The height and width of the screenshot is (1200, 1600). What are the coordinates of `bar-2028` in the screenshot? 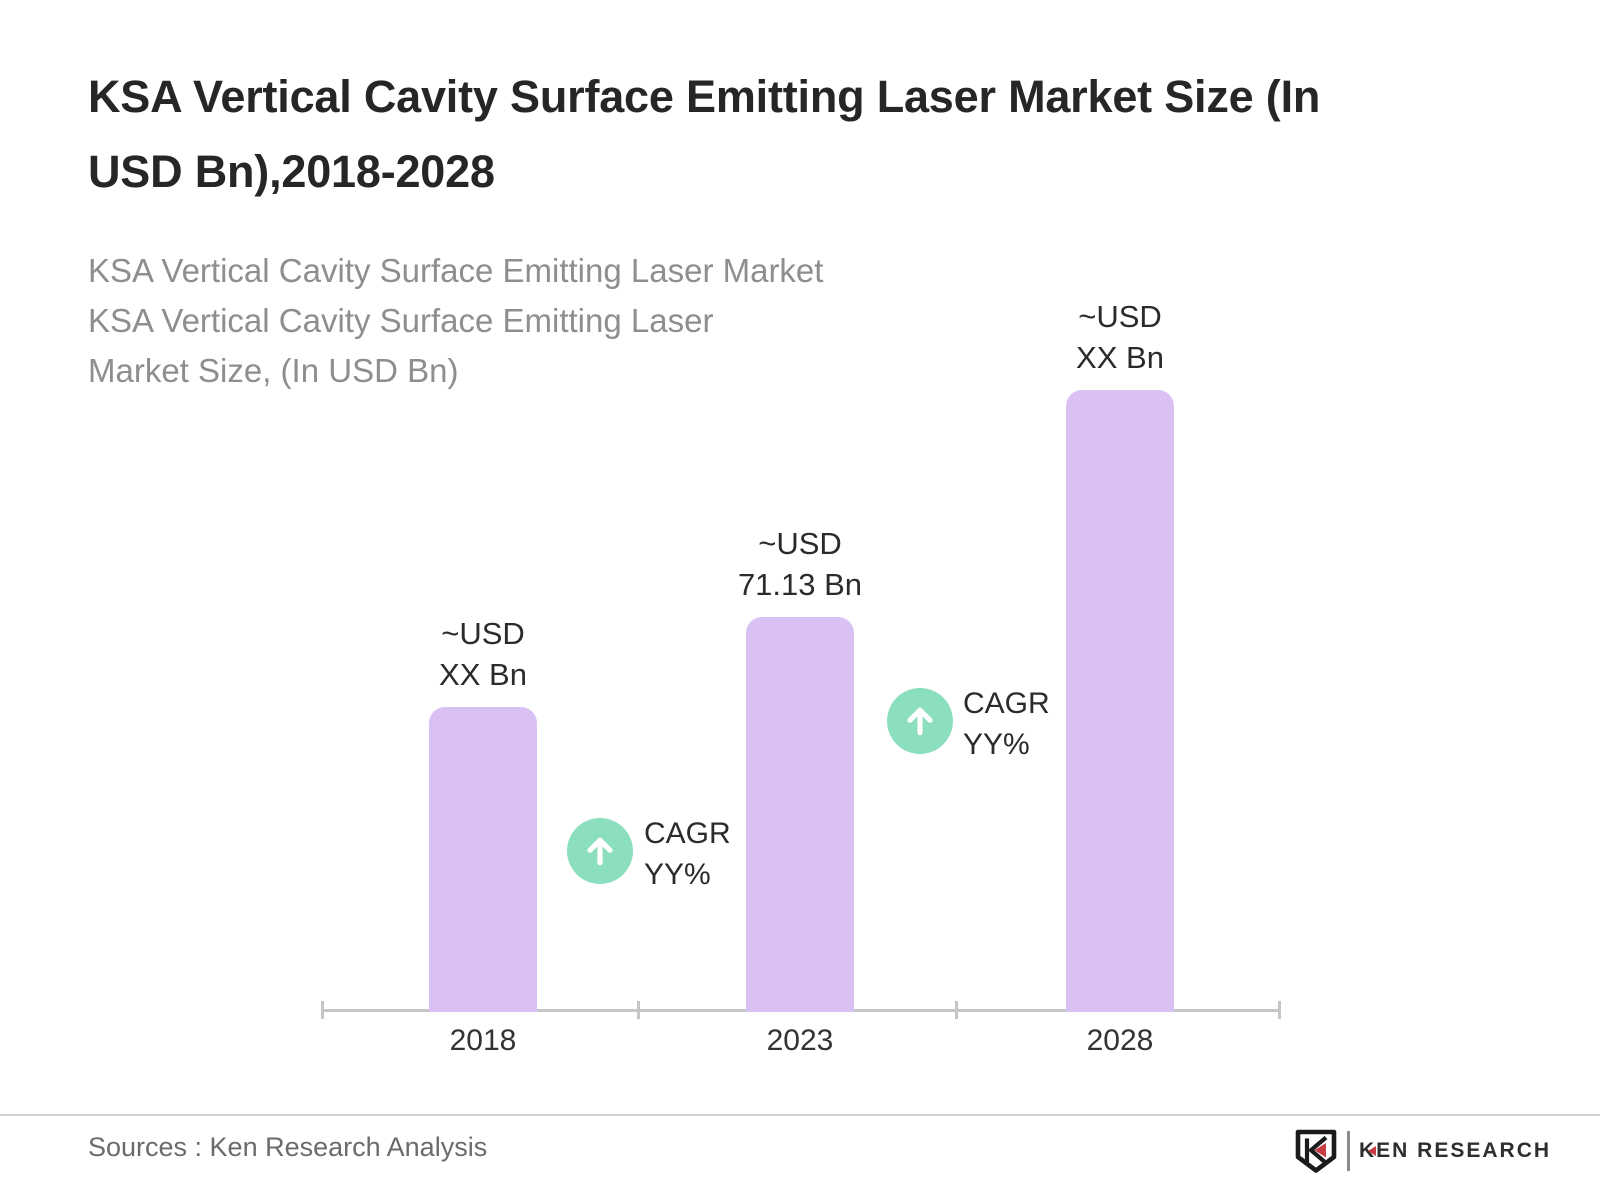 It's located at (1120, 701).